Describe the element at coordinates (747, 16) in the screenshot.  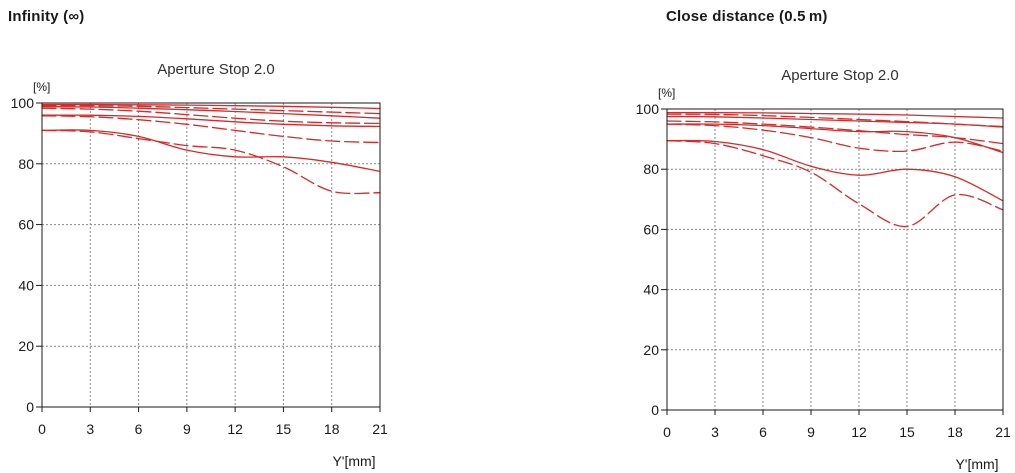
I see `chart-heading-close-distance: Close distance (0.5 m)` at that location.